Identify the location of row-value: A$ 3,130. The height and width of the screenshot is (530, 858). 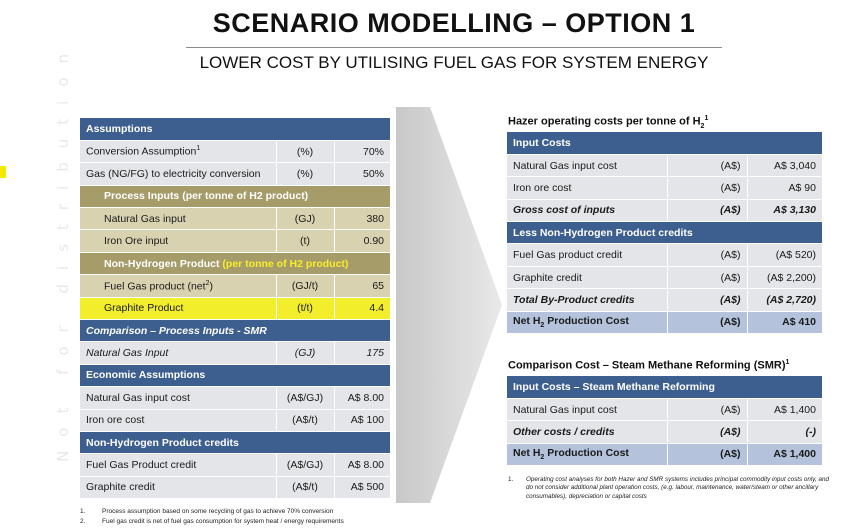
(784, 211).